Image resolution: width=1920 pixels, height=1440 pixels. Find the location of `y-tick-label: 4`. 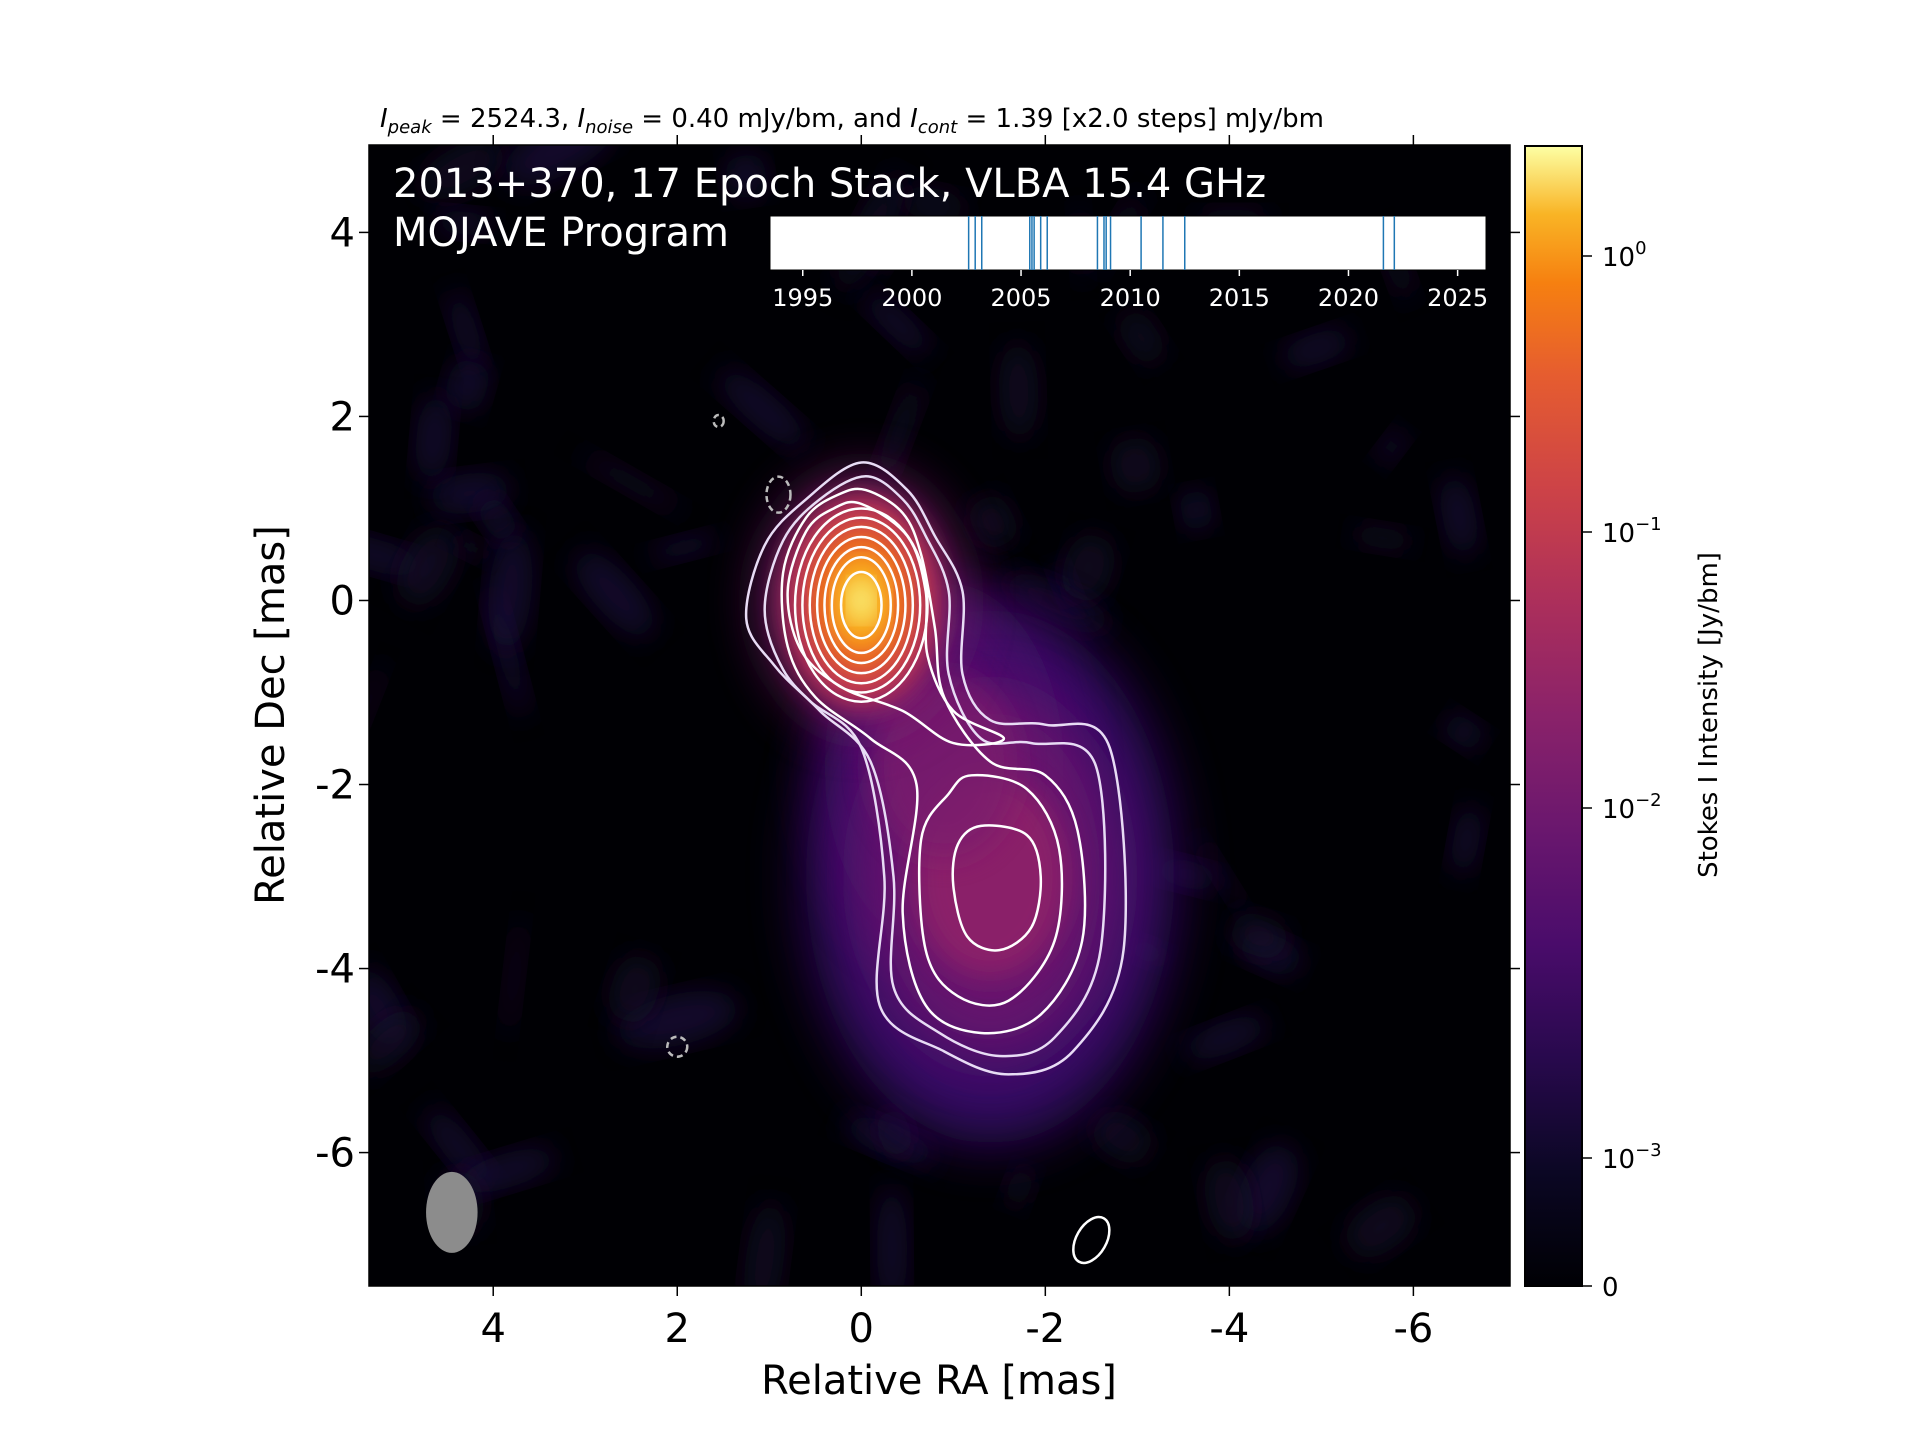

y-tick-label: 4 is located at coordinates (342, 233).